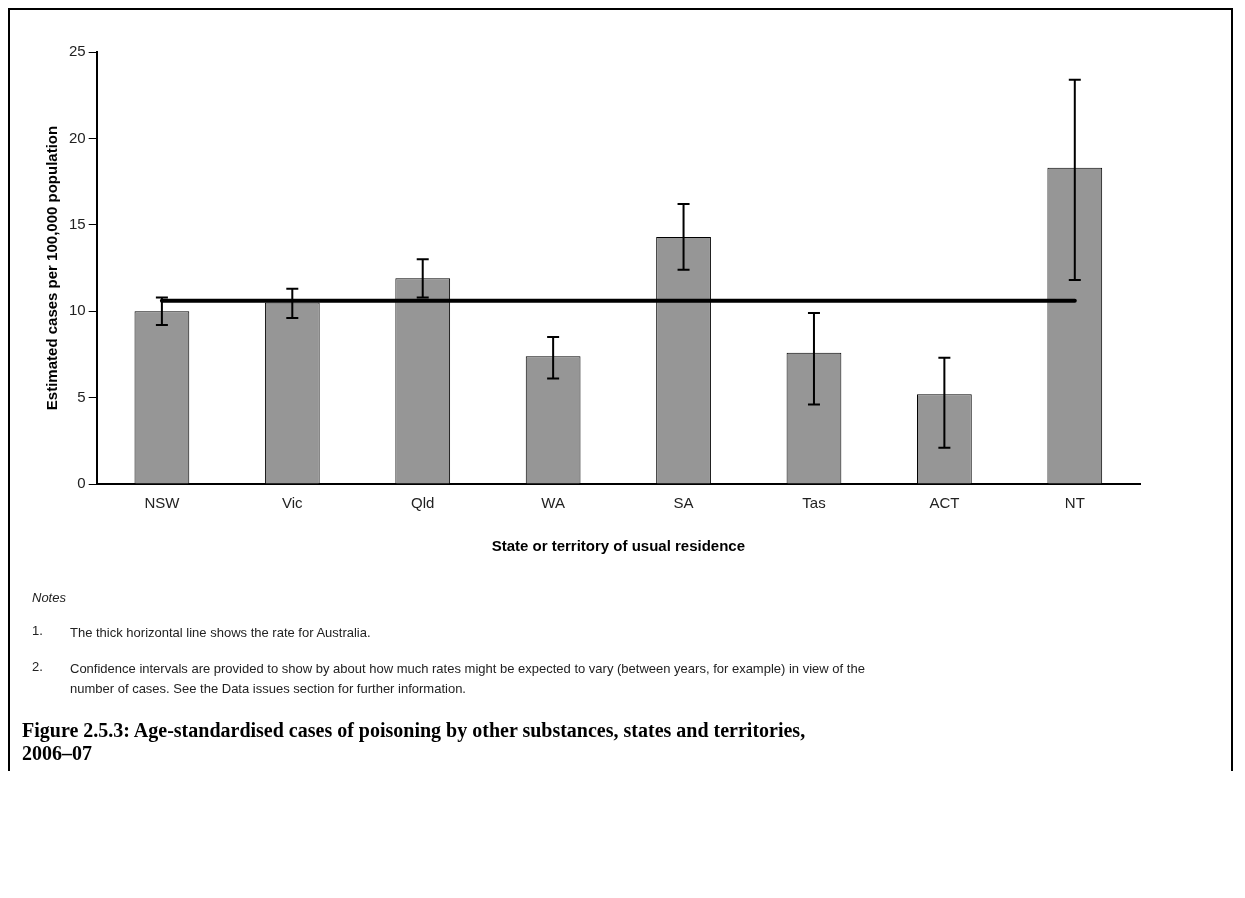 This screenshot has width=1245, height=898. What do you see at coordinates (77, 223) in the screenshot?
I see `y-tick-label: 15` at bounding box center [77, 223].